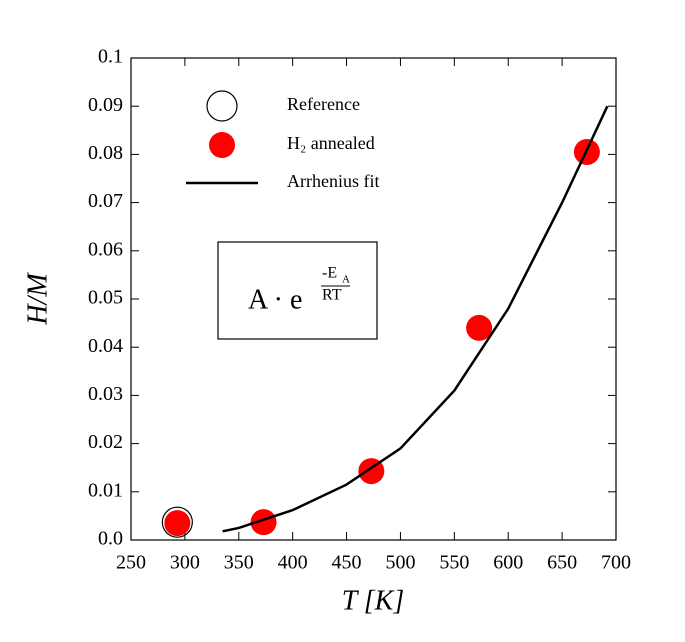  I want to click on x-tick-label: 550, so click(454, 563).